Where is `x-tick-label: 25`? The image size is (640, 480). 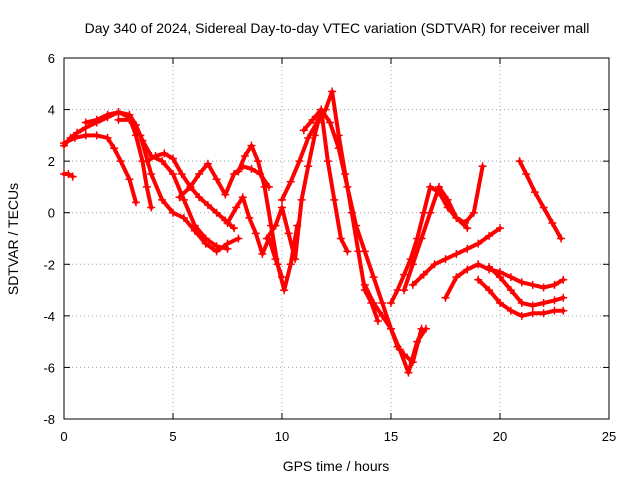 x-tick-label: 25 is located at coordinates (609, 436).